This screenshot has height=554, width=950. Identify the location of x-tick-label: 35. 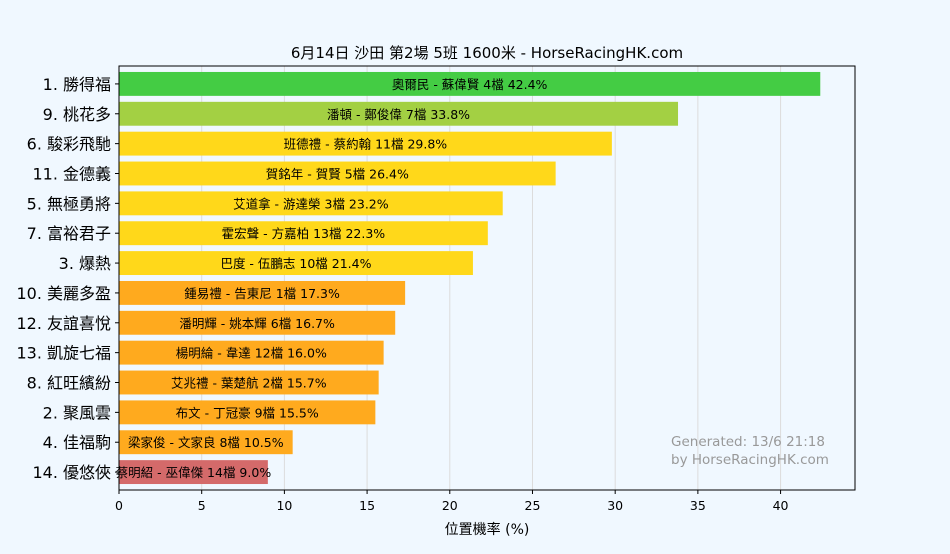
(698, 505).